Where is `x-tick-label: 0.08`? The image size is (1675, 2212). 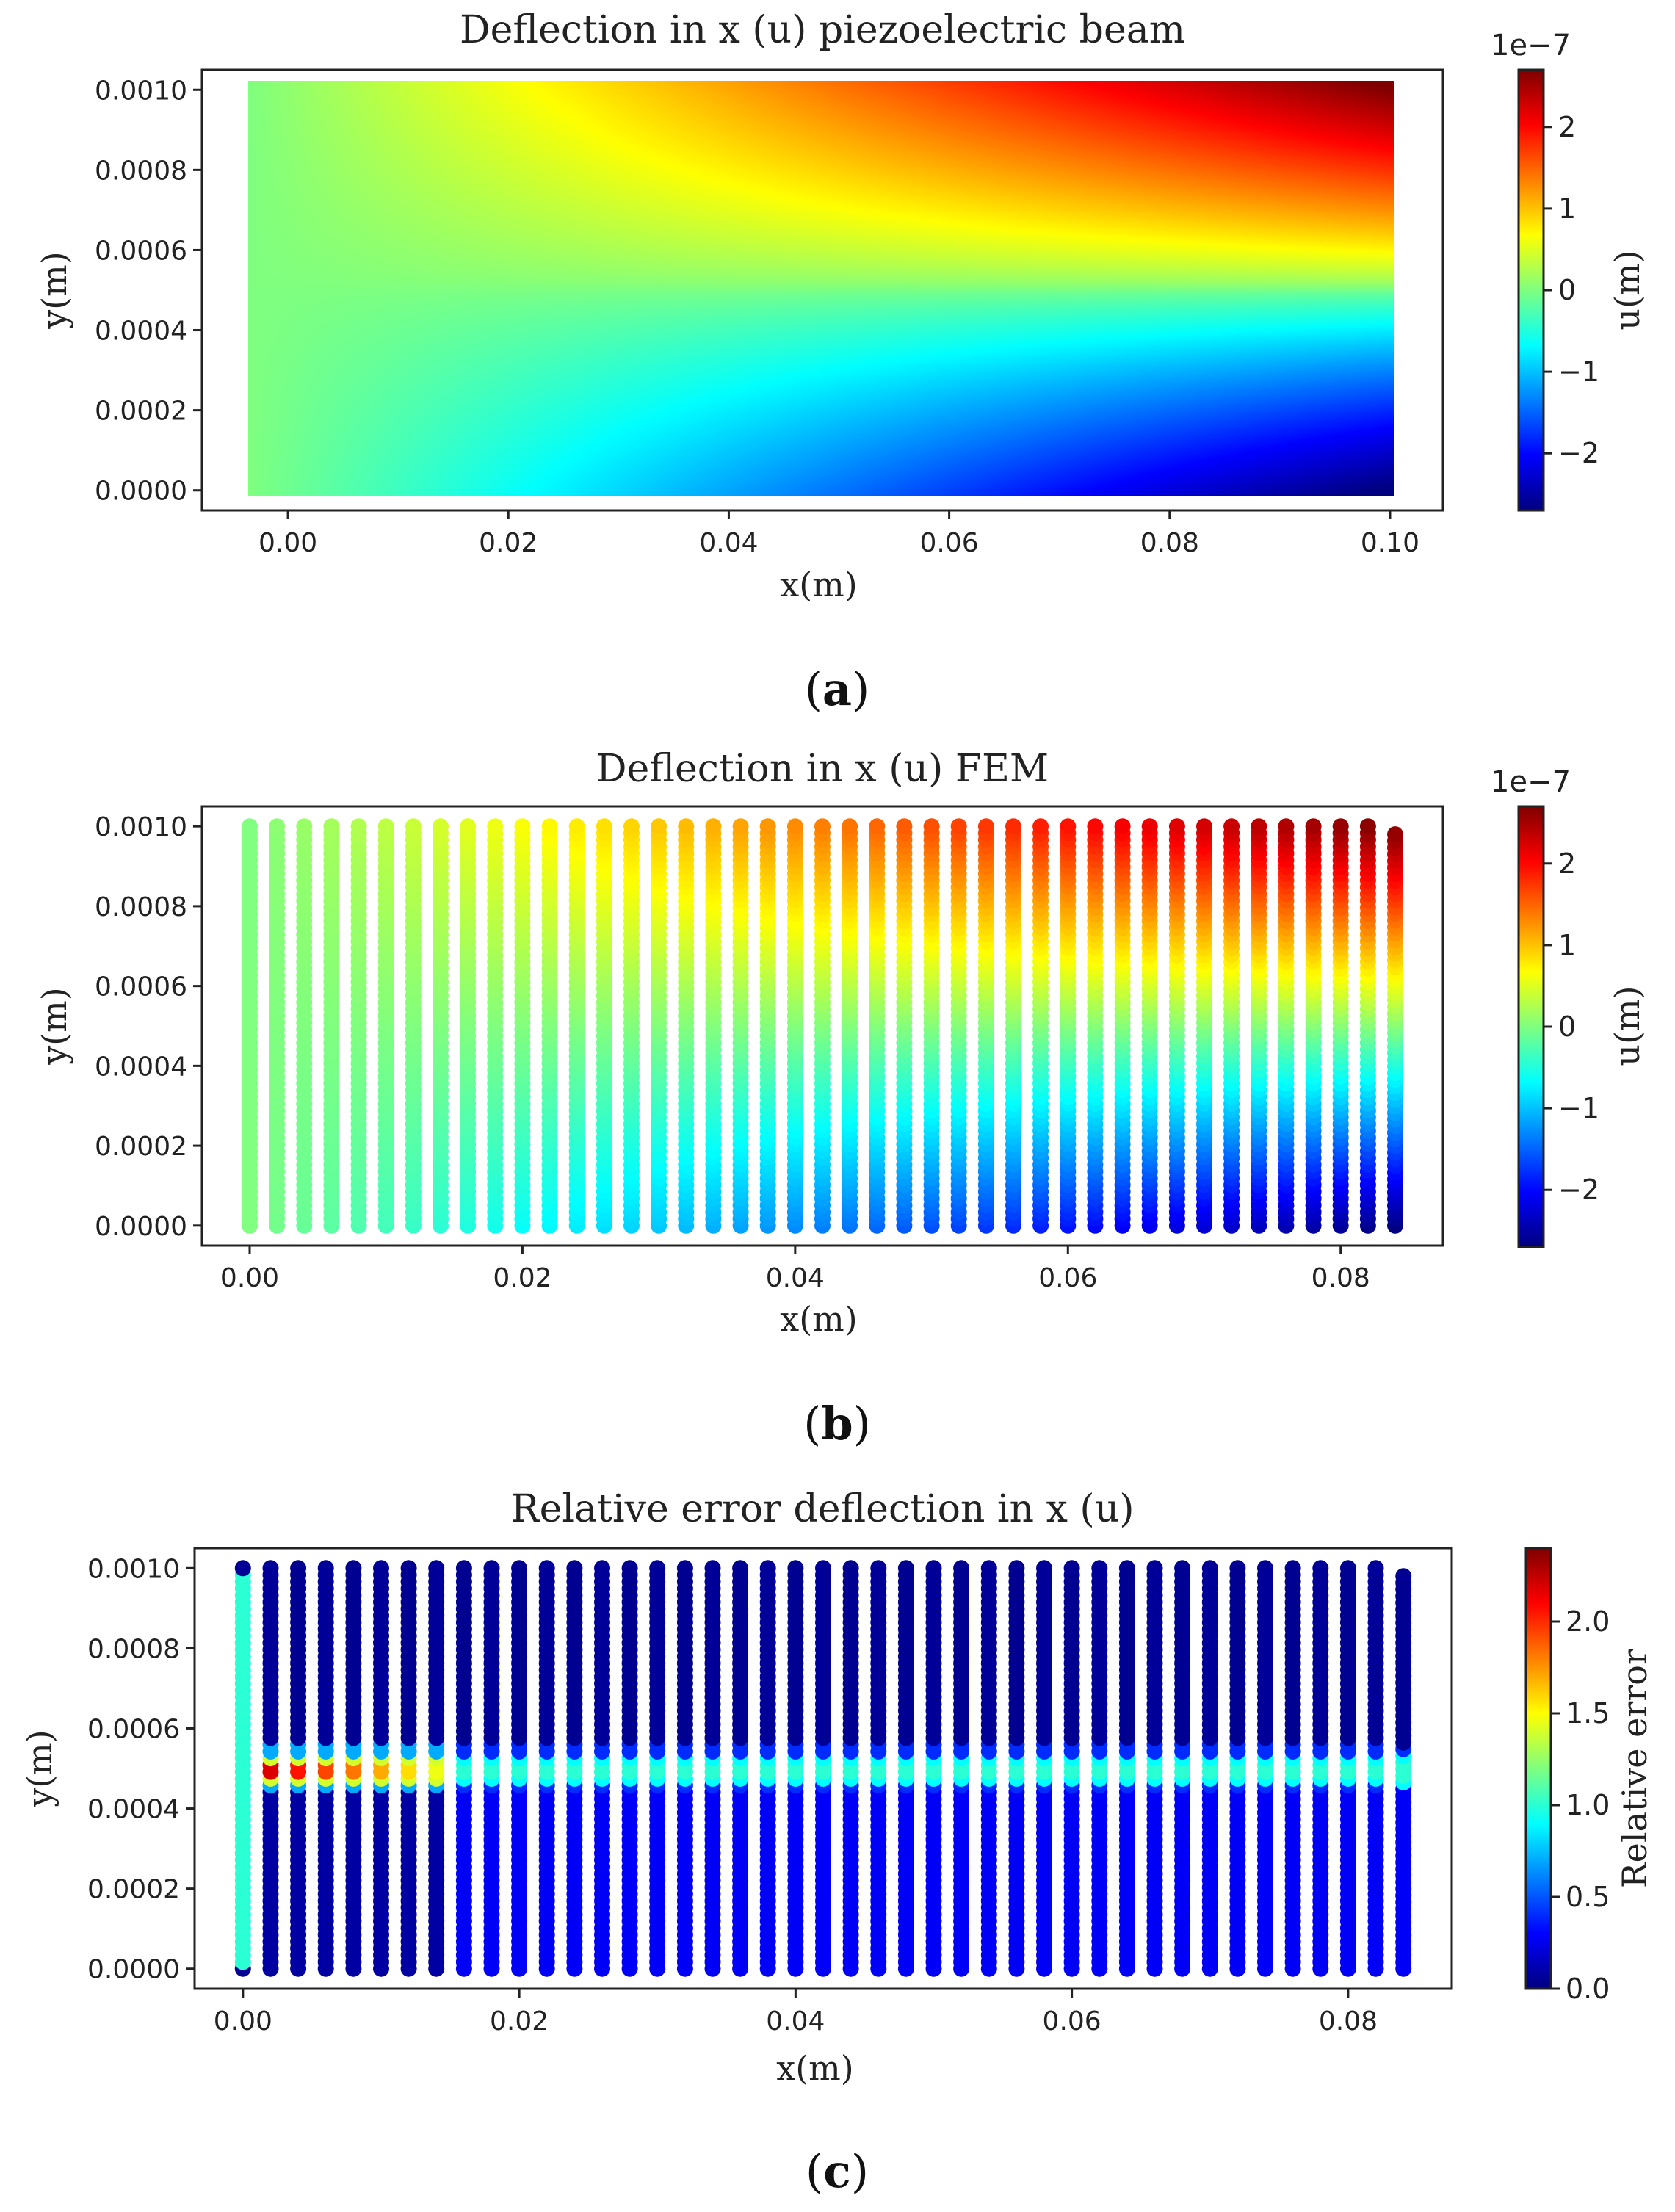 x-tick-label: 0.08 is located at coordinates (1169, 543).